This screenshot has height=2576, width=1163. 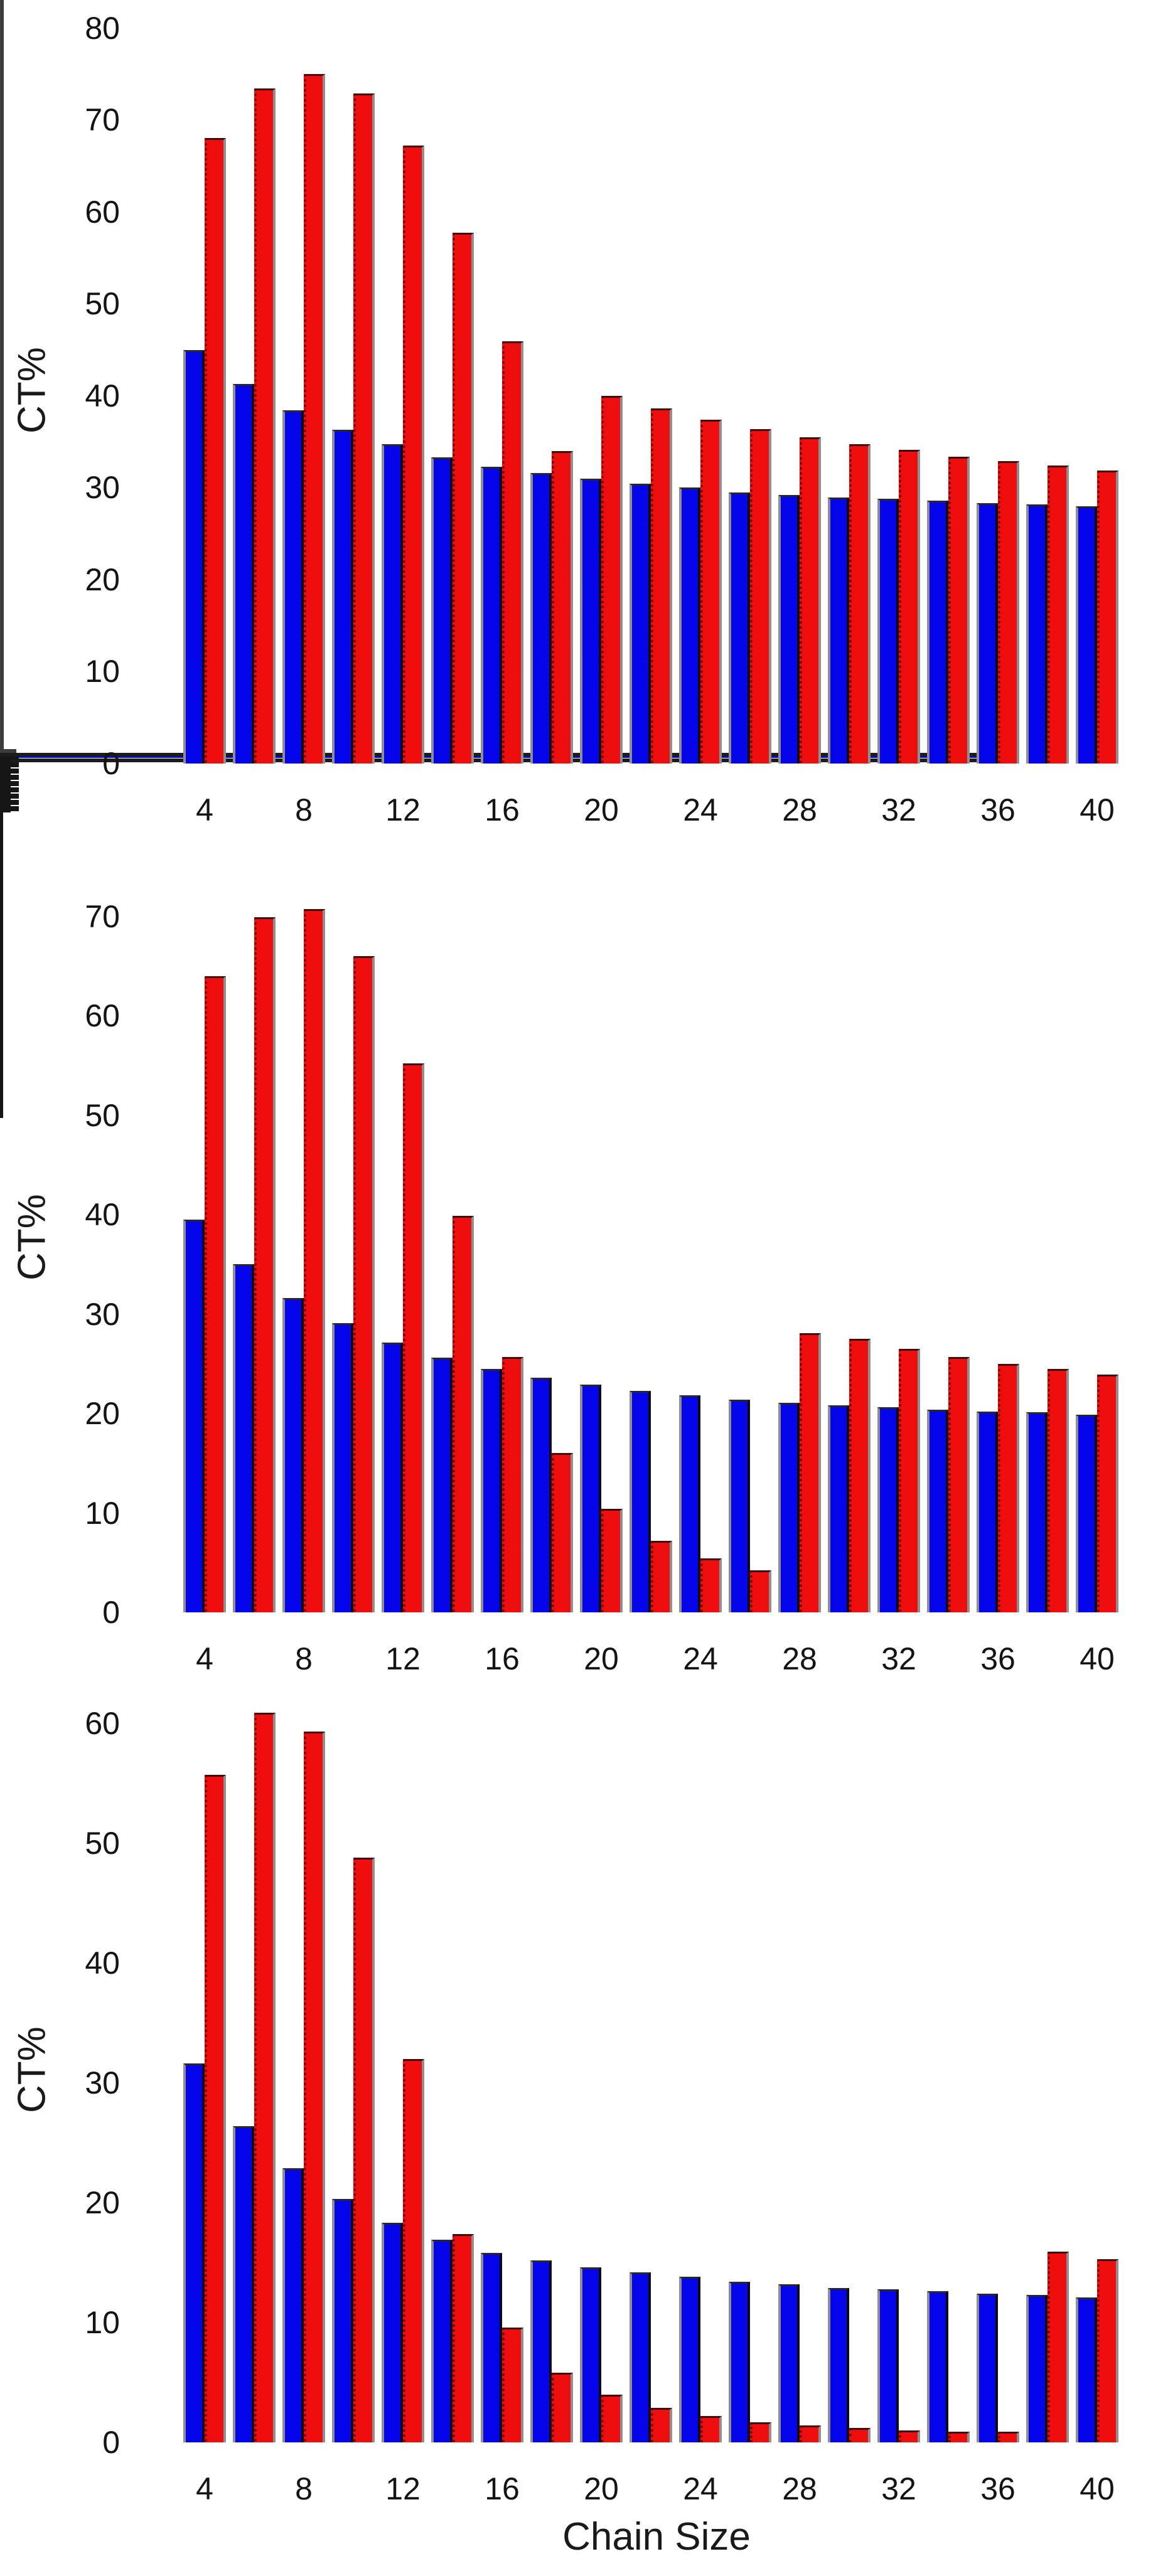 I want to click on x-tick-label: 16, so click(x=503, y=810).